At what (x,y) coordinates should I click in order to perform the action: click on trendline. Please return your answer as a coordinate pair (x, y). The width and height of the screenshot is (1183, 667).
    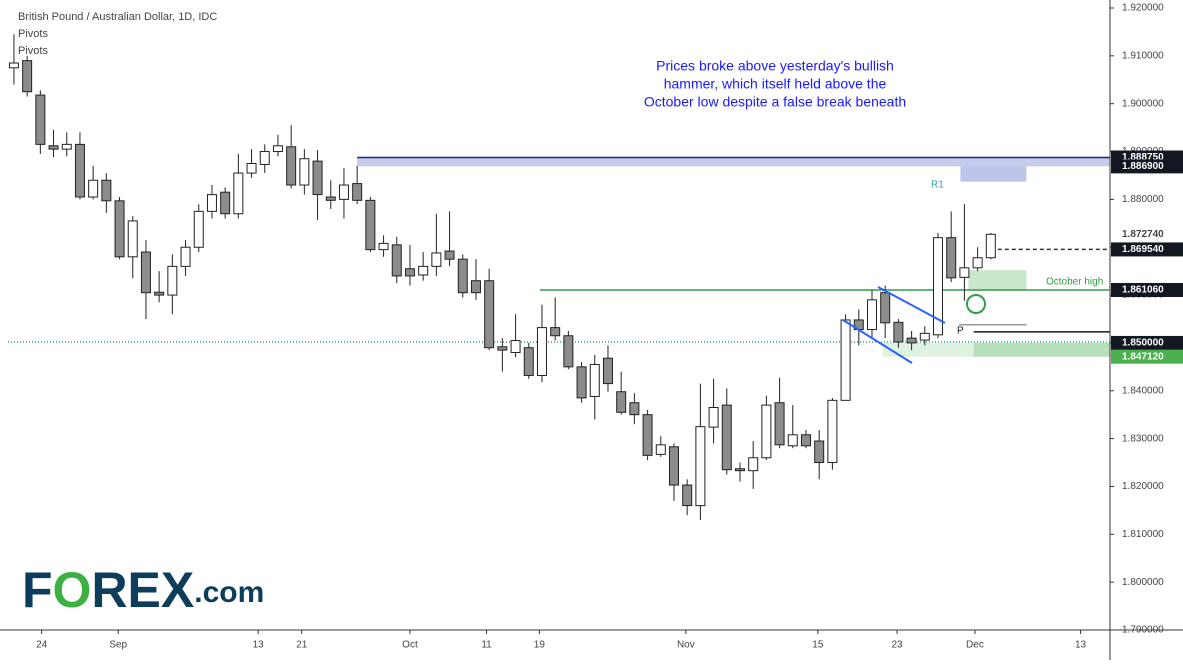
    Looking at the image, I should click on (877, 341).